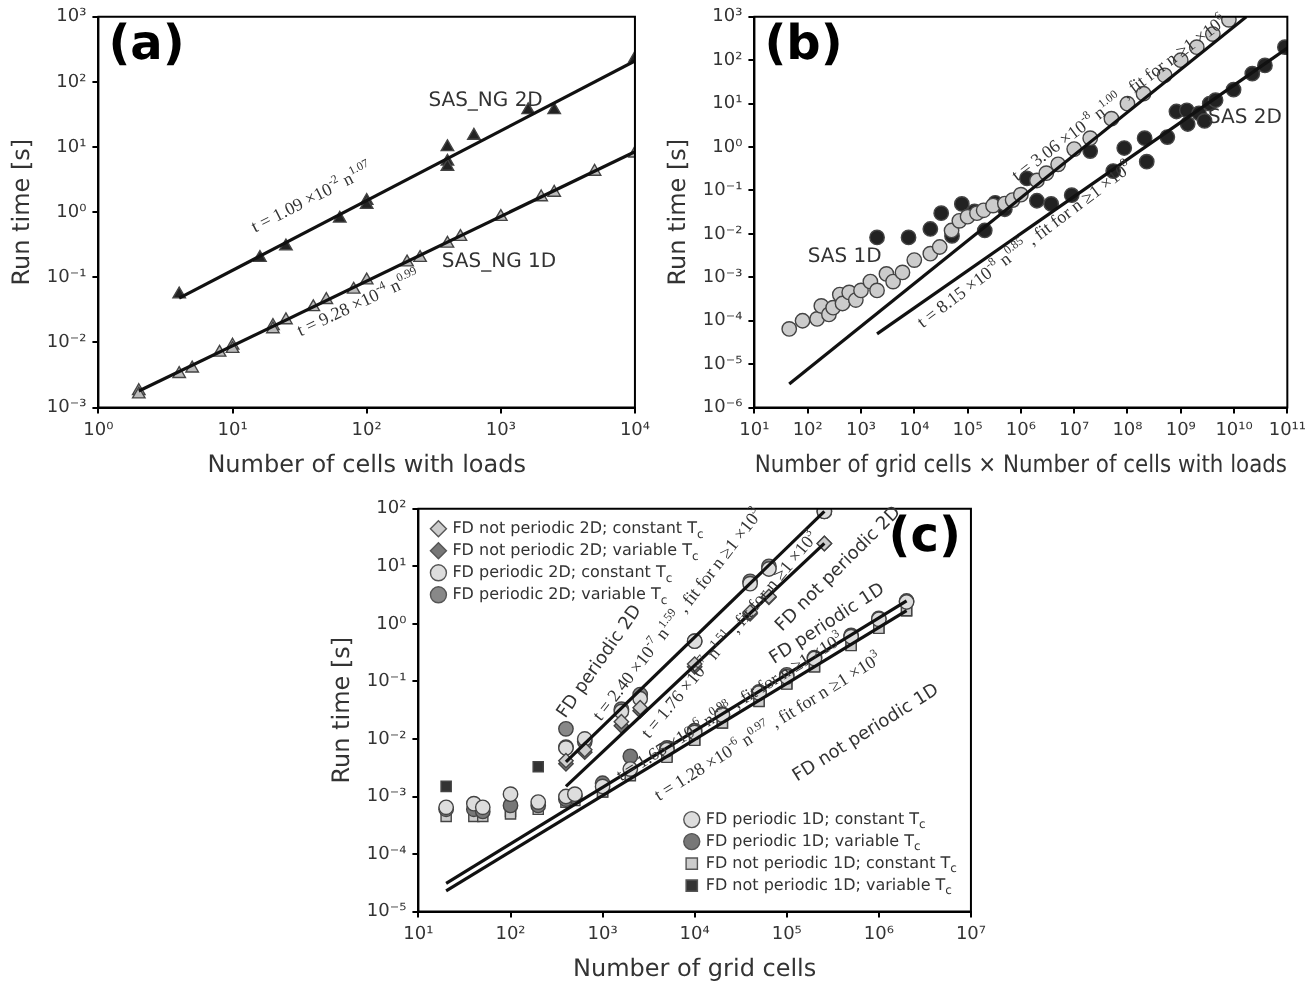 The width and height of the screenshot is (1312, 992). What do you see at coordinates (1128, 431) in the screenshot?
I see `x-tick-label: 10⁸` at bounding box center [1128, 431].